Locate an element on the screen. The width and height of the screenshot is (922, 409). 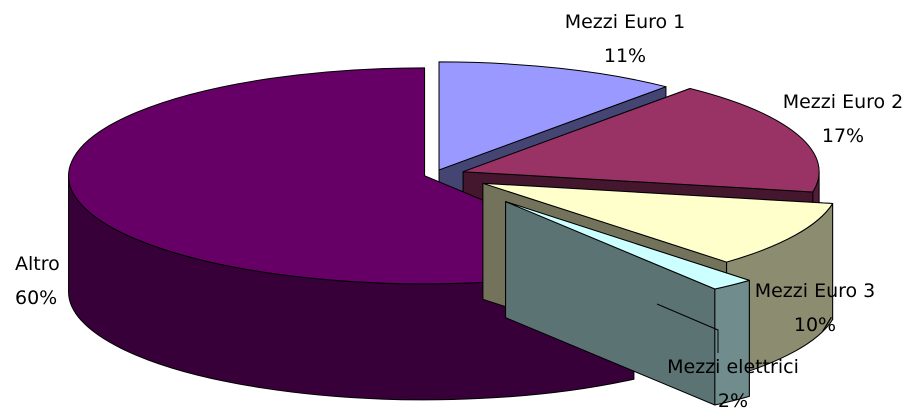
slice-value-mezzi-euro-1: 11% is located at coordinates (625, 56).